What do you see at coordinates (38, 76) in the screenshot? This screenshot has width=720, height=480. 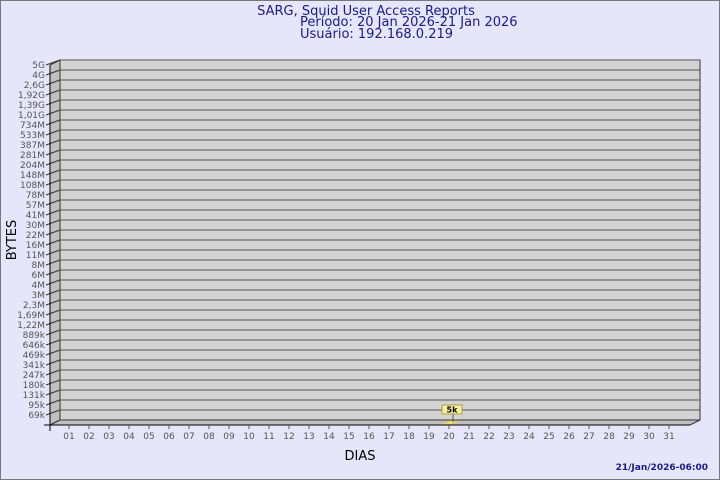 I see `y-tick-label: 4G` at bounding box center [38, 76].